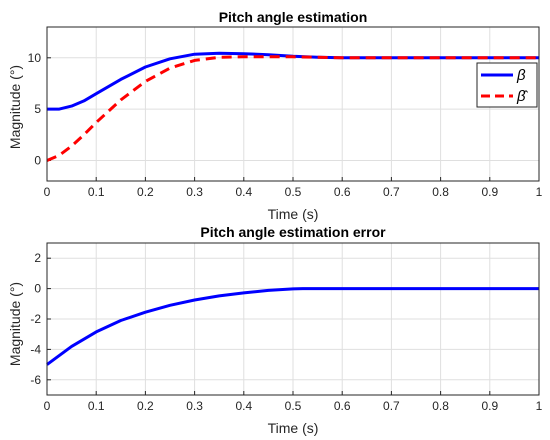 The width and height of the screenshot is (550, 440). Describe the element at coordinates (293, 17) in the screenshot. I see `chart-title: Pitch angle estimation` at that location.